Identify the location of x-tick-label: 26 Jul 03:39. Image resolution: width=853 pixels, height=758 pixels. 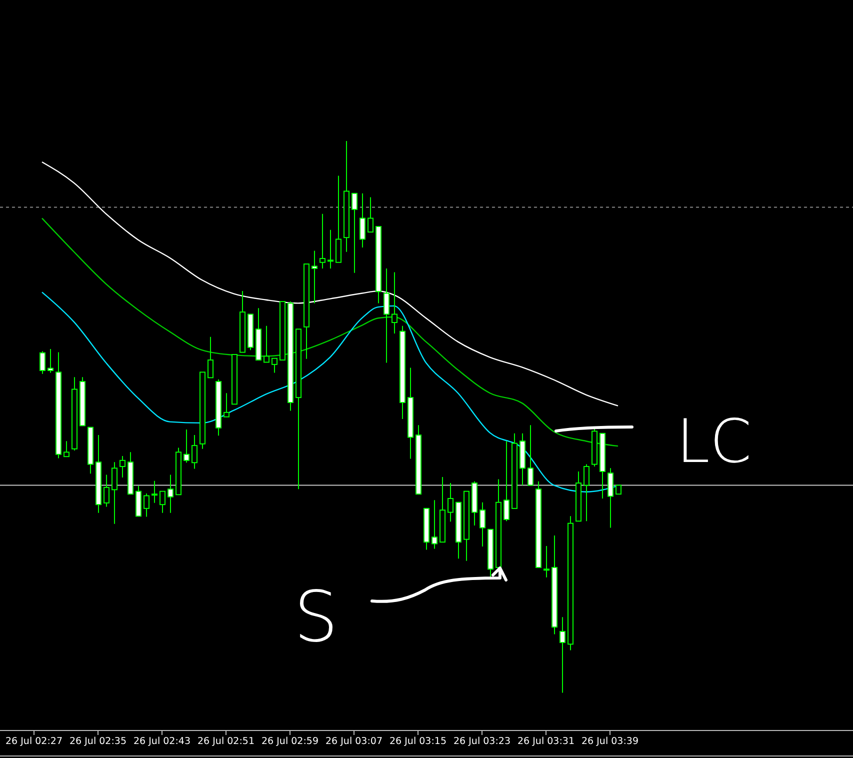
(610, 741).